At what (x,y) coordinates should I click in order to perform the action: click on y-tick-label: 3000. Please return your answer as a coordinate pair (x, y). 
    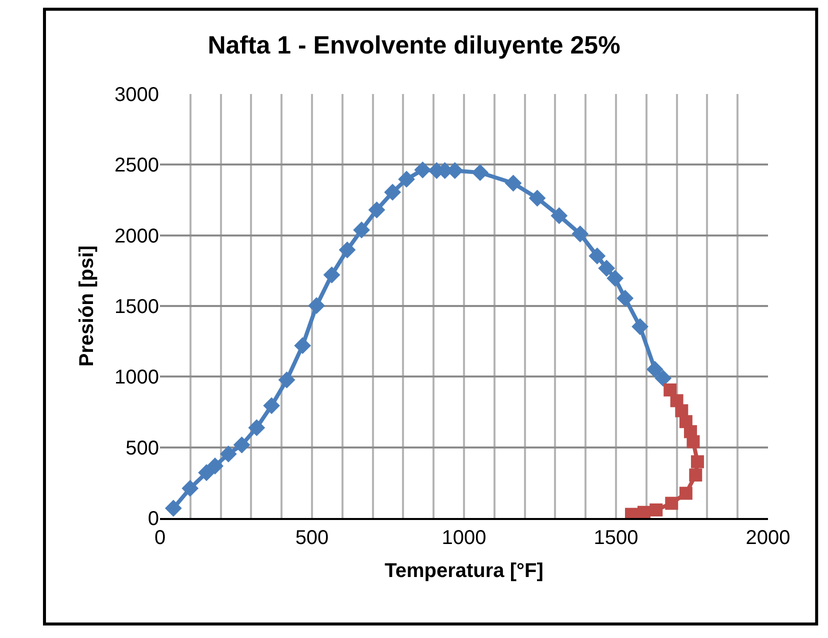
    Looking at the image, I should click on (136, 95).